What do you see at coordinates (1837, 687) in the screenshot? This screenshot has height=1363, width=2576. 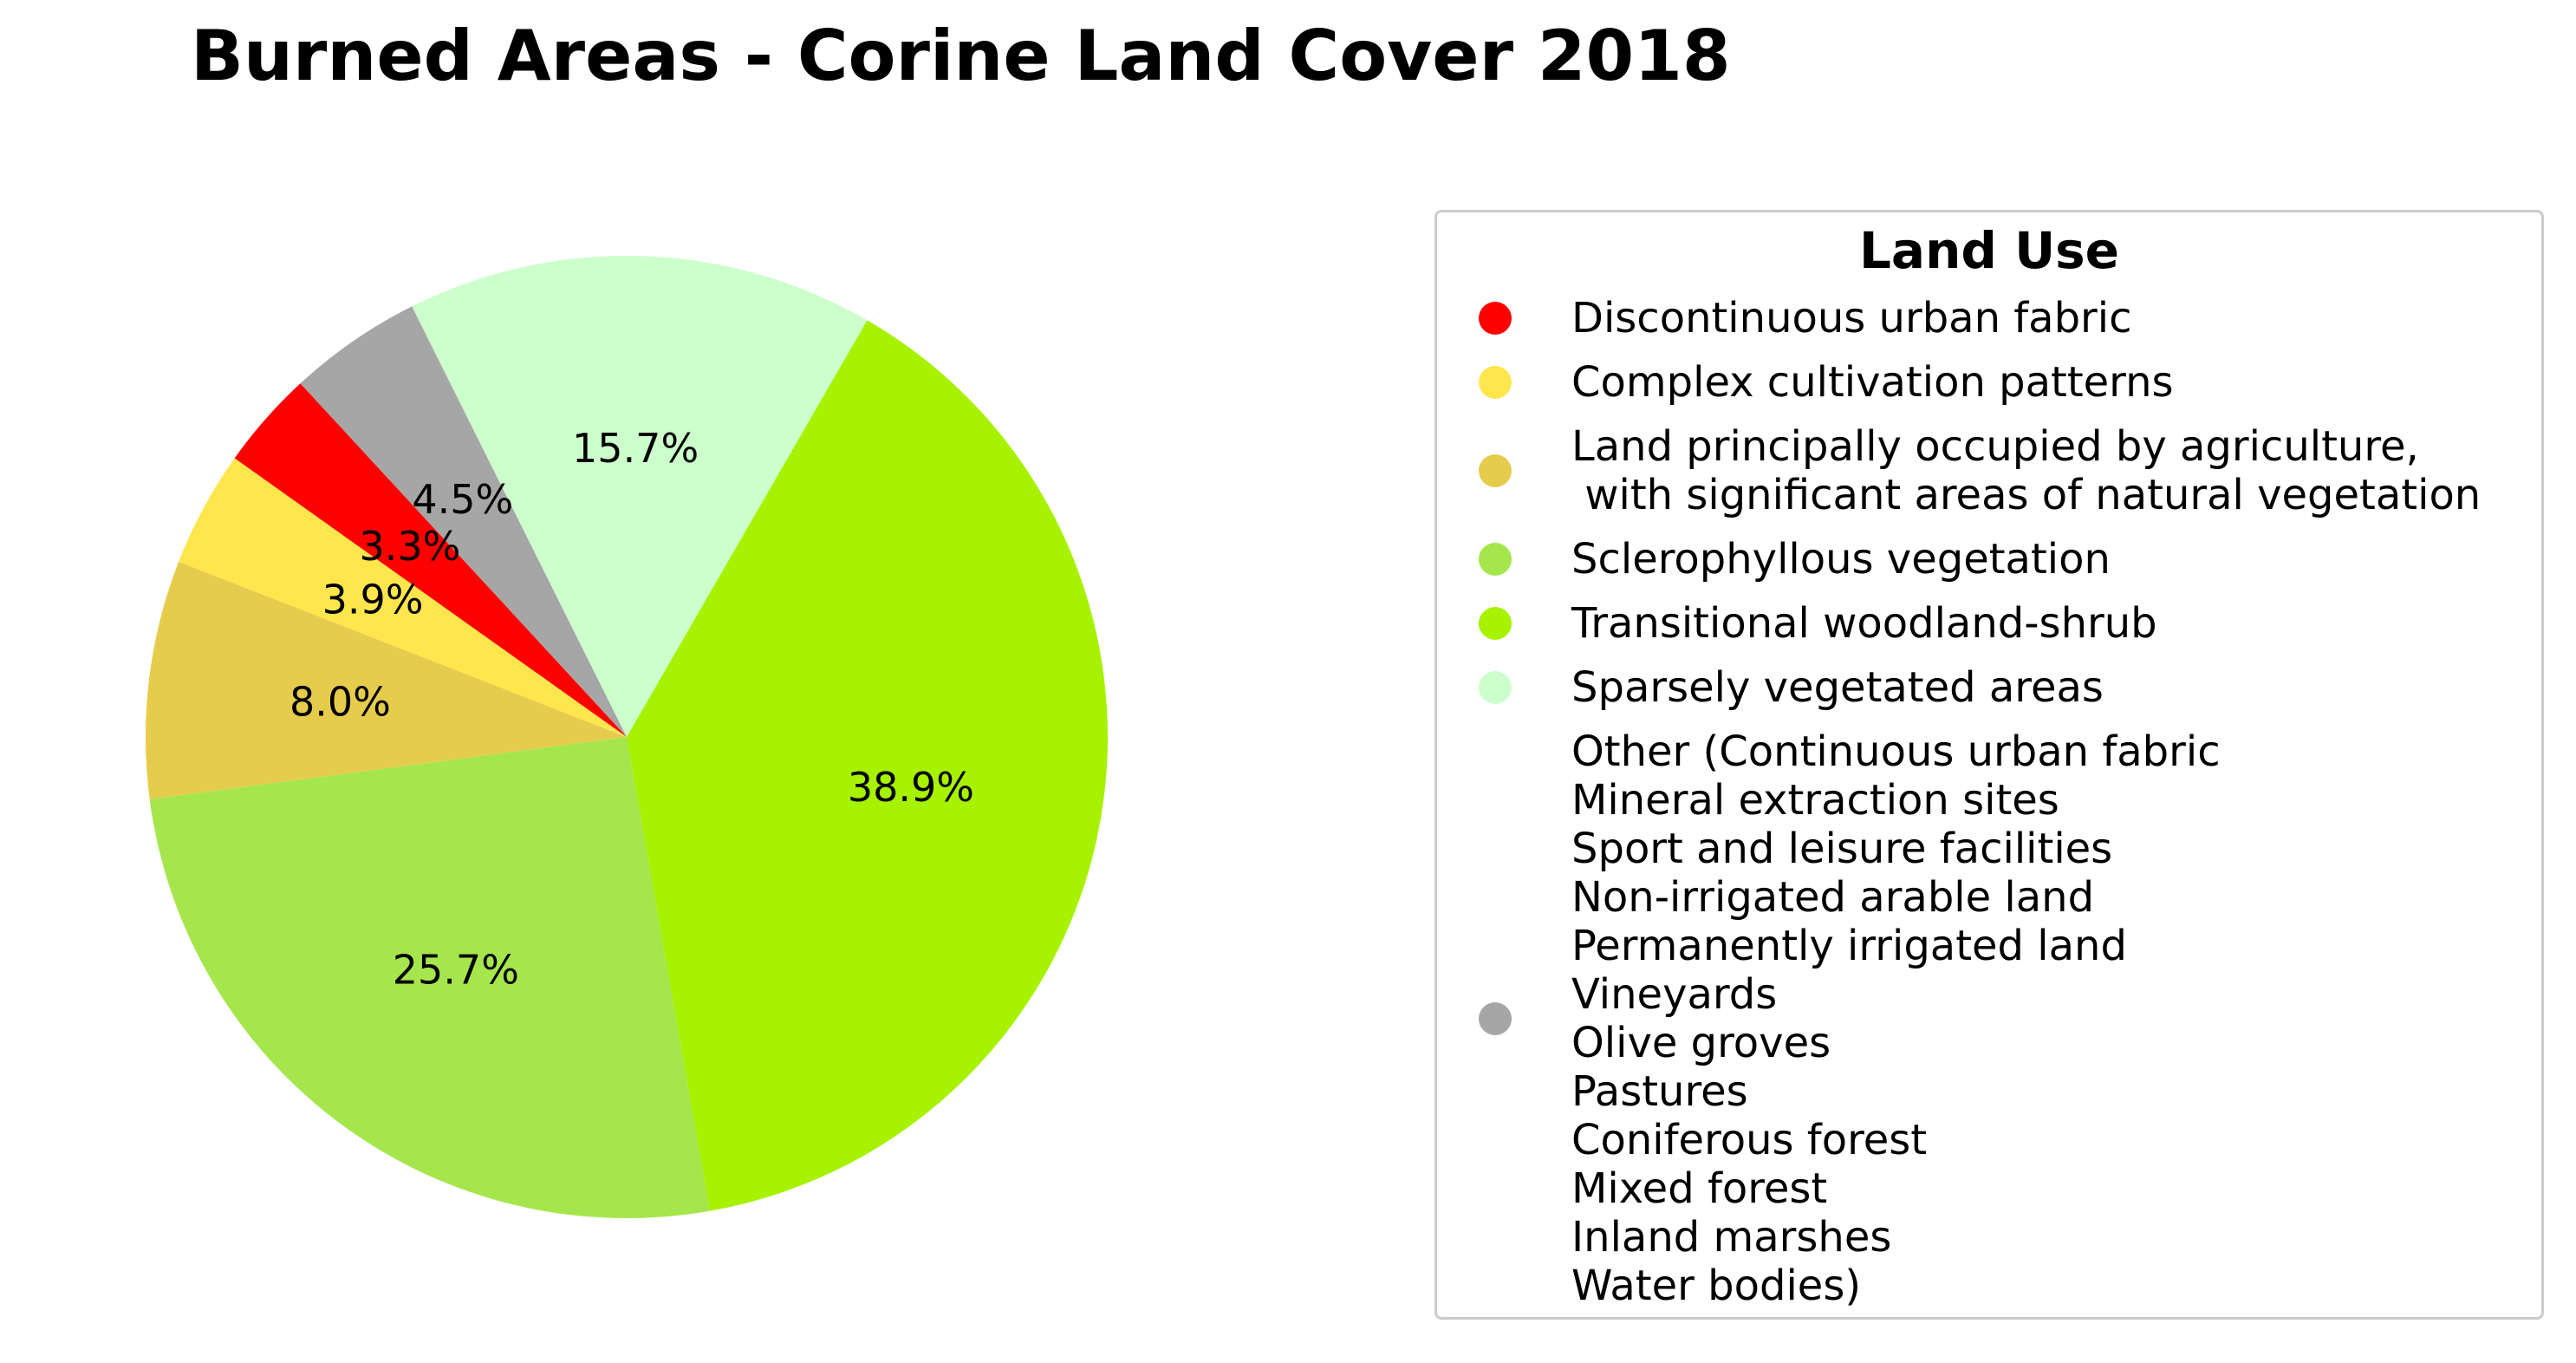 I see `legend-label-5: Sparsely vegetated areas` at bounding box center [1837, 687].